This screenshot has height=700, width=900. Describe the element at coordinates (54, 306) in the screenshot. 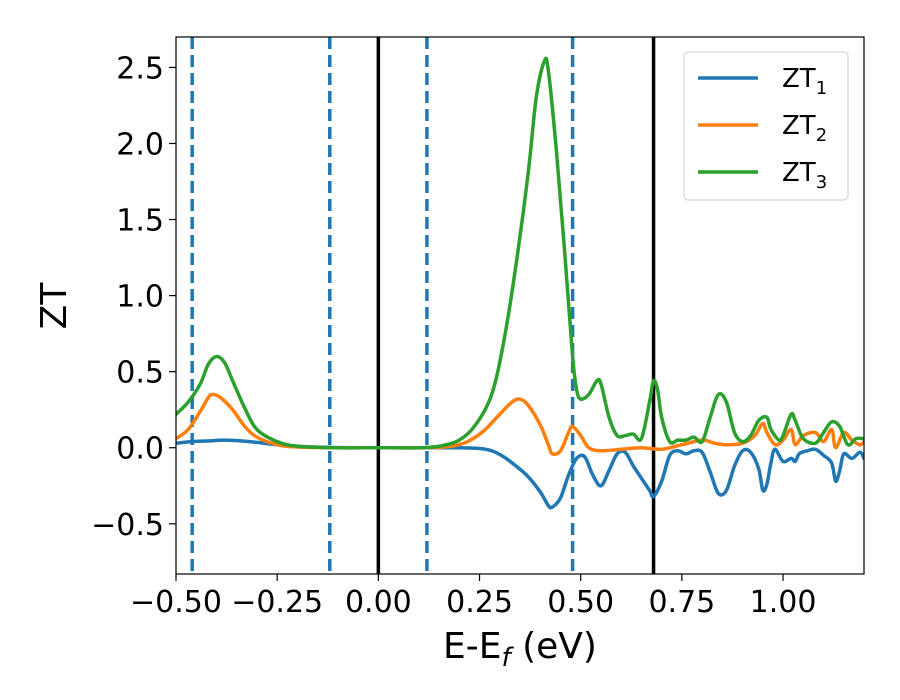

I see `y-axis-label: ZT` at that location.